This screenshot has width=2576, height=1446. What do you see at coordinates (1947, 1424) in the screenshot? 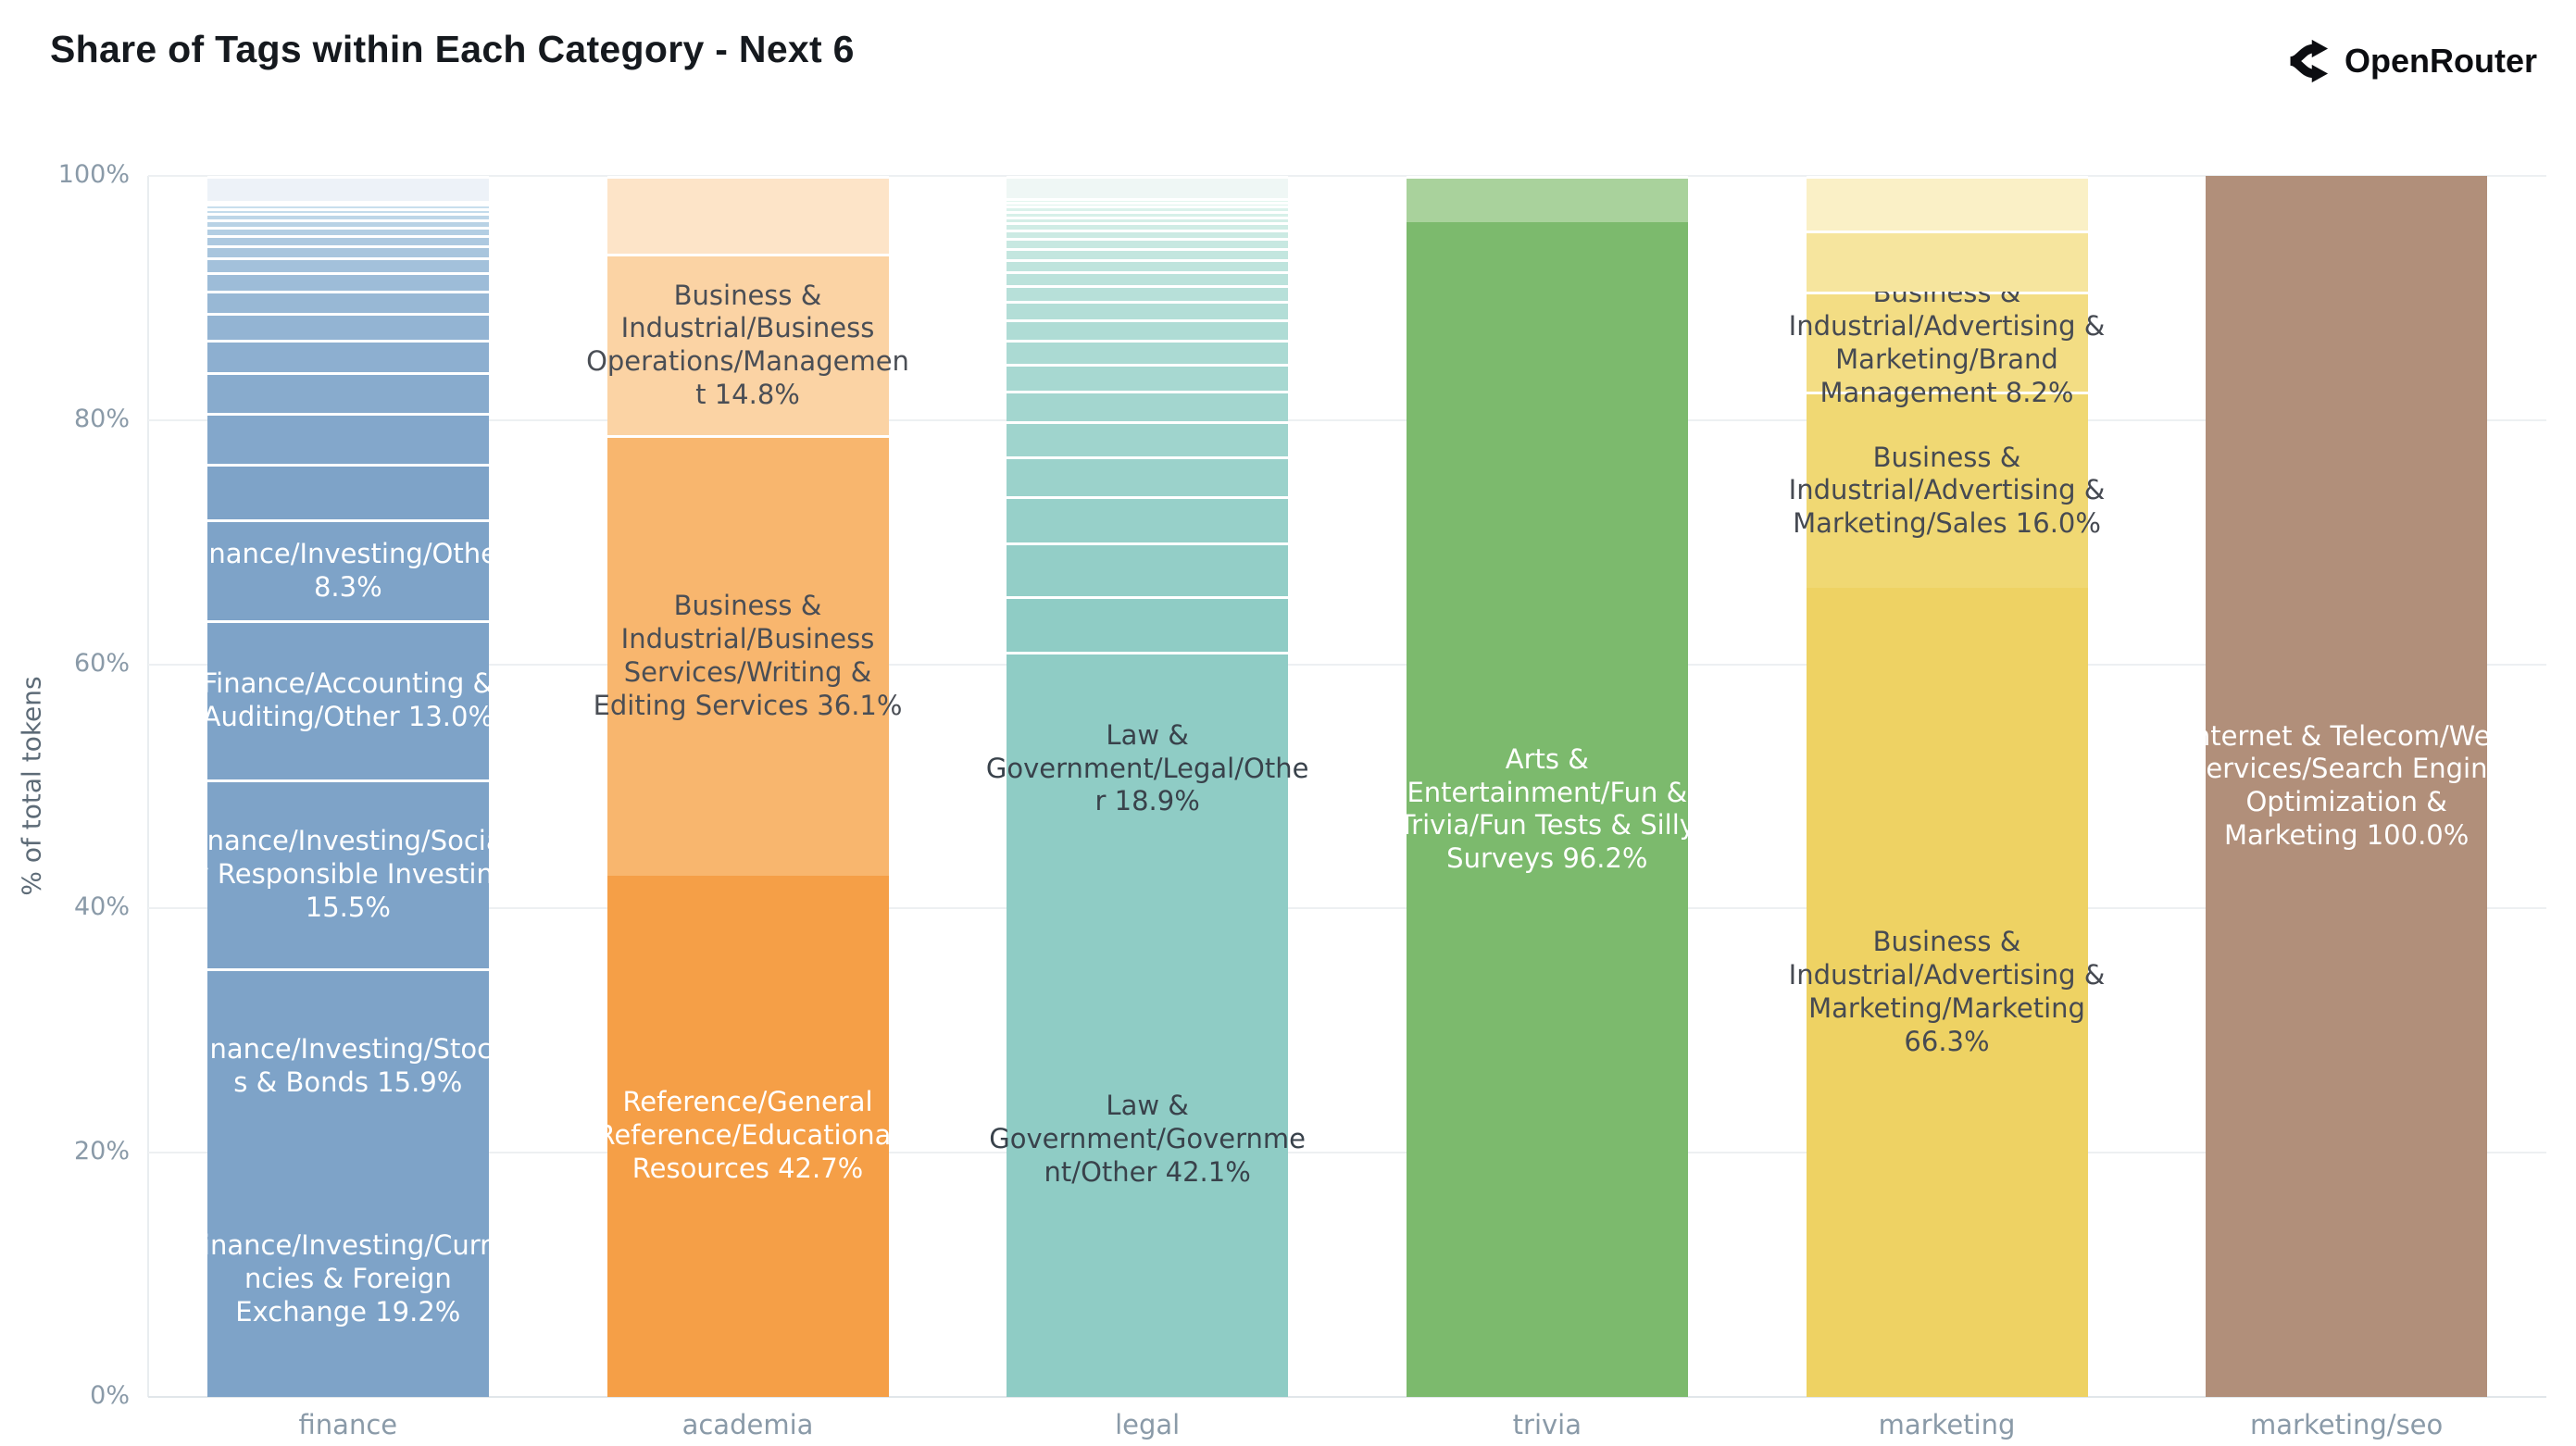
I see `x-tick-label: marketing` at bounding box center [1947, 1424].